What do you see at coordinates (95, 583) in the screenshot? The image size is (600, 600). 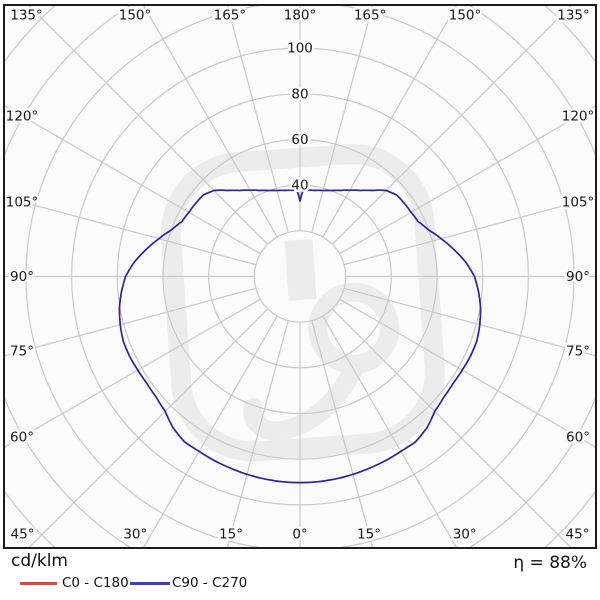 I see `legend-label-c0-c180: C0 - C180` at bounding box center [95, 583].